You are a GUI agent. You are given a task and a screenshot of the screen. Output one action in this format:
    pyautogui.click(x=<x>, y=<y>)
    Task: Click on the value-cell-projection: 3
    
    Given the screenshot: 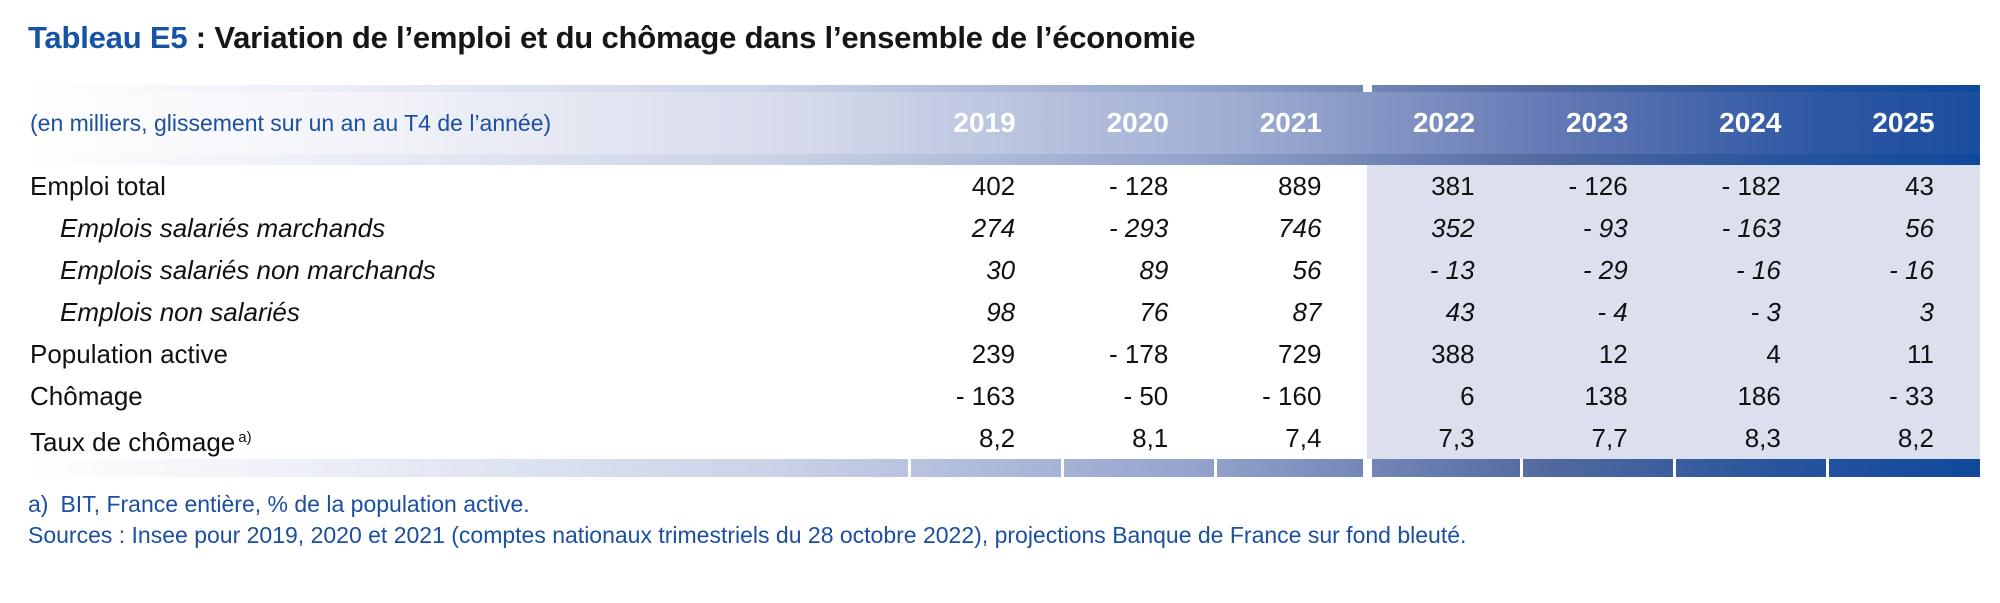 What is the action you would take?
    pyautogui.click(x=1903, y=312)
    